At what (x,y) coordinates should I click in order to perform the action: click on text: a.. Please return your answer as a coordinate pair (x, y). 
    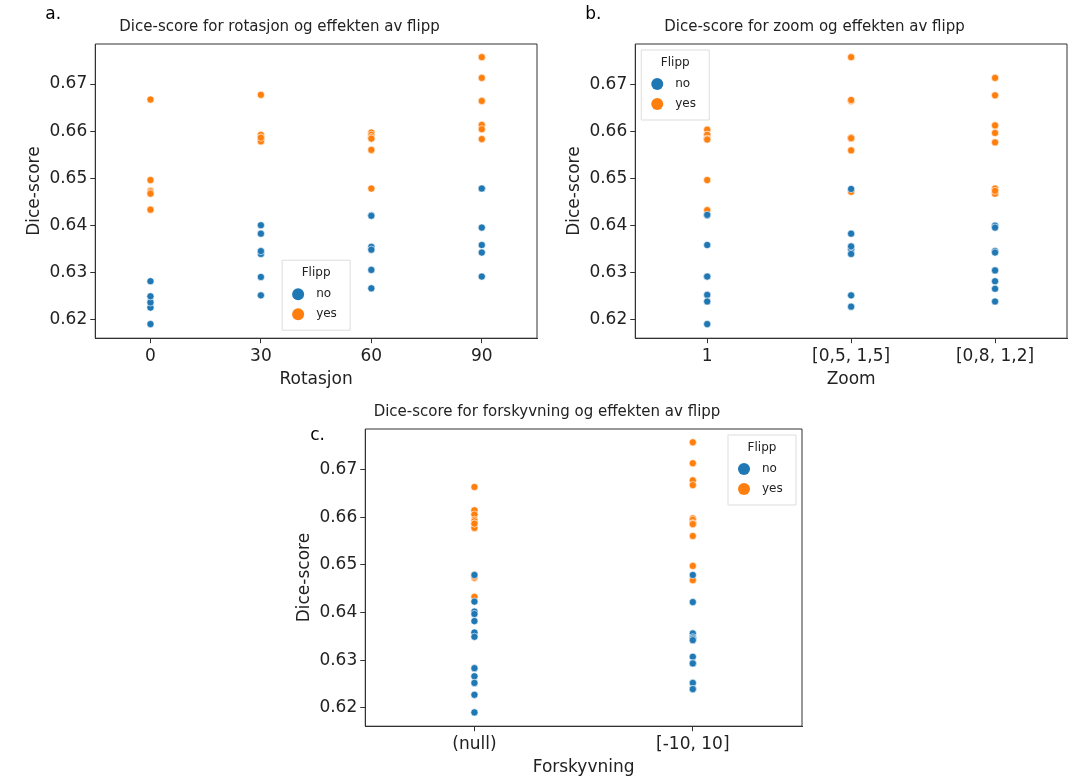
    Looking at the image, I should click on (53, 12).